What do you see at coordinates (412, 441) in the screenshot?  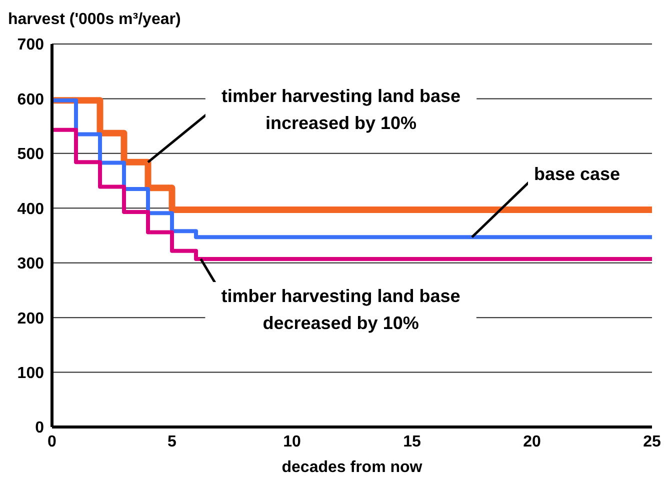 I see `x-tick-label: 15` at bounding box center [412, 441].